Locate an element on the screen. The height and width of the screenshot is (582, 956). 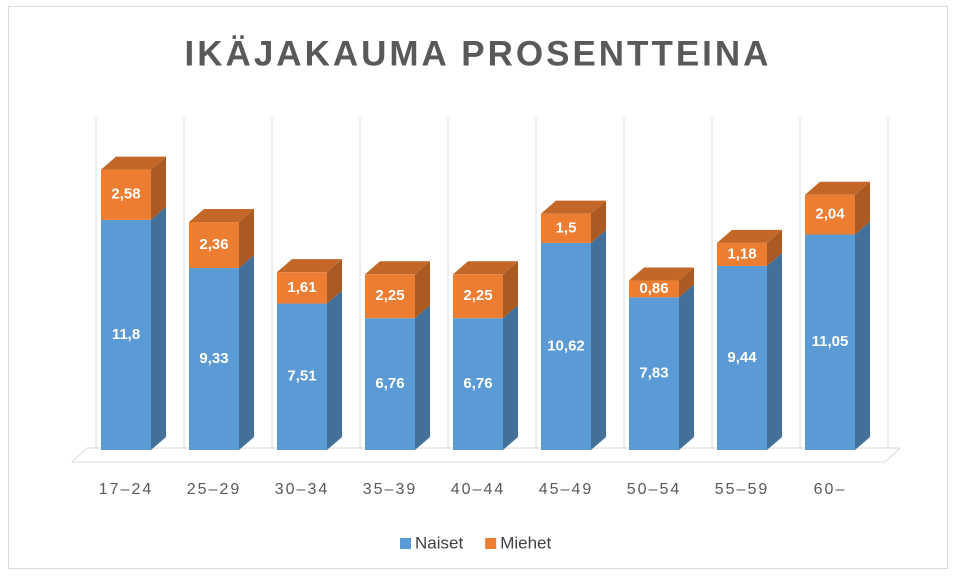
x-tick-label: 30–34 is located at coordinates (302, 489).